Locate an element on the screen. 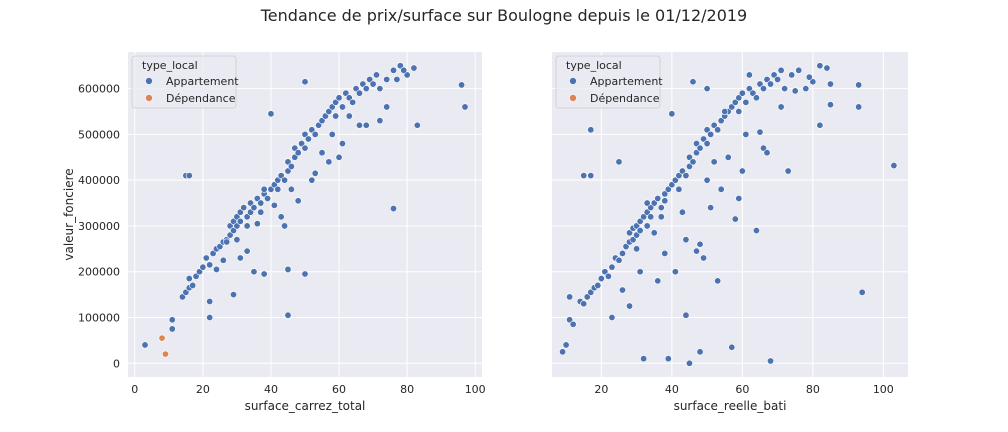 Image resolution: width=1008 pixels, height=432 pixels. x-tick-label: 80 is located at coordinates (407, 389).